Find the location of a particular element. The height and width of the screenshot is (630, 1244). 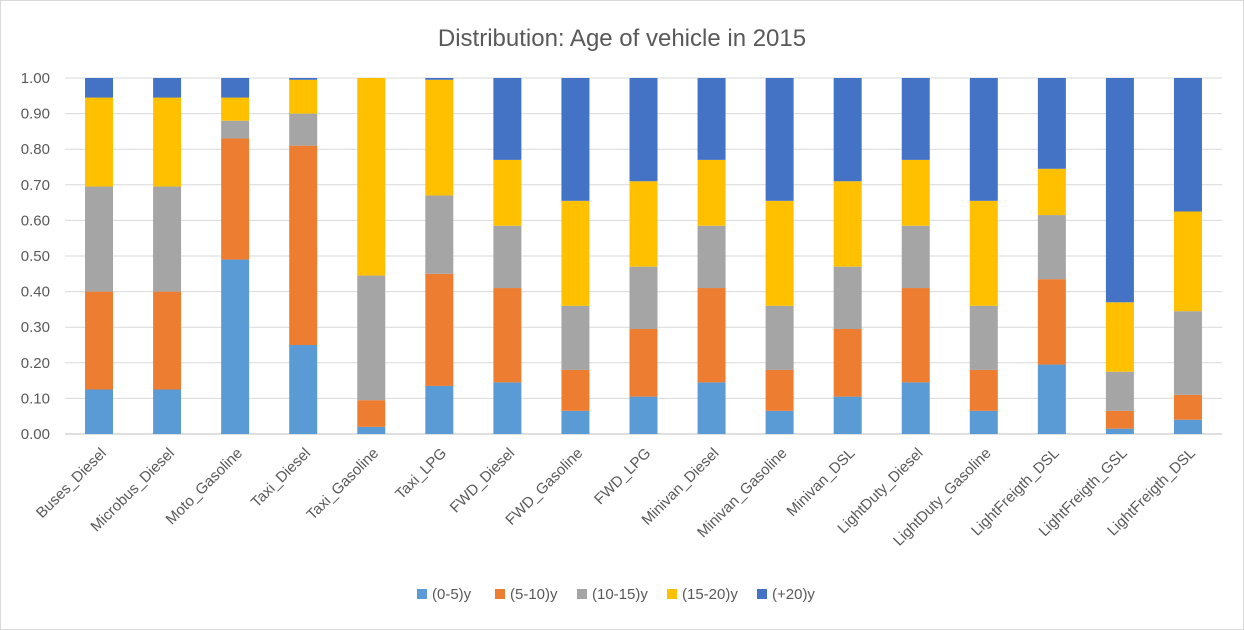

x-category-label: Taxi_Gasoline is located at coordinates (342, 484).